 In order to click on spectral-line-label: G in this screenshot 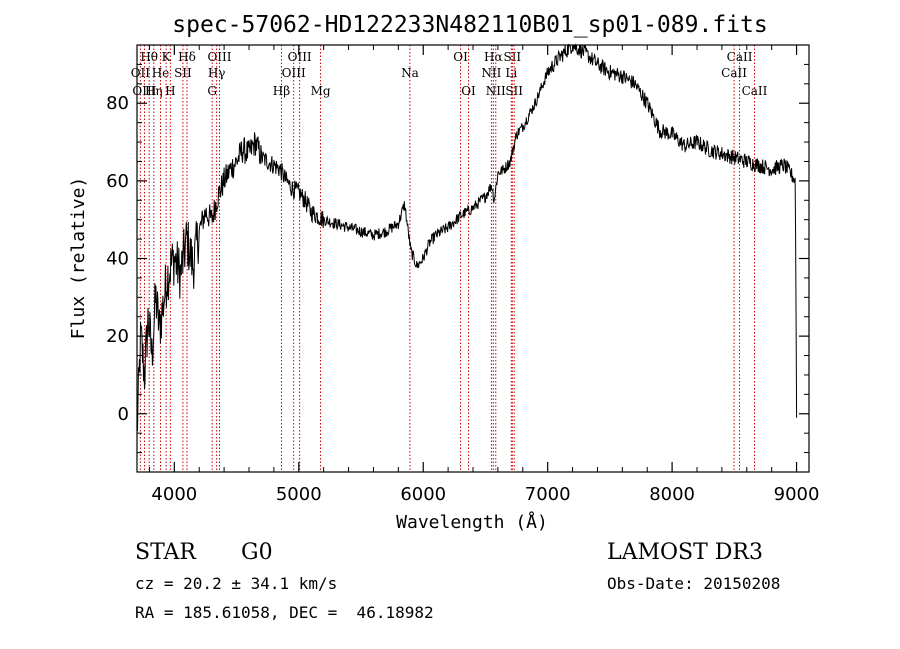, I will do `click(212, 91)`.